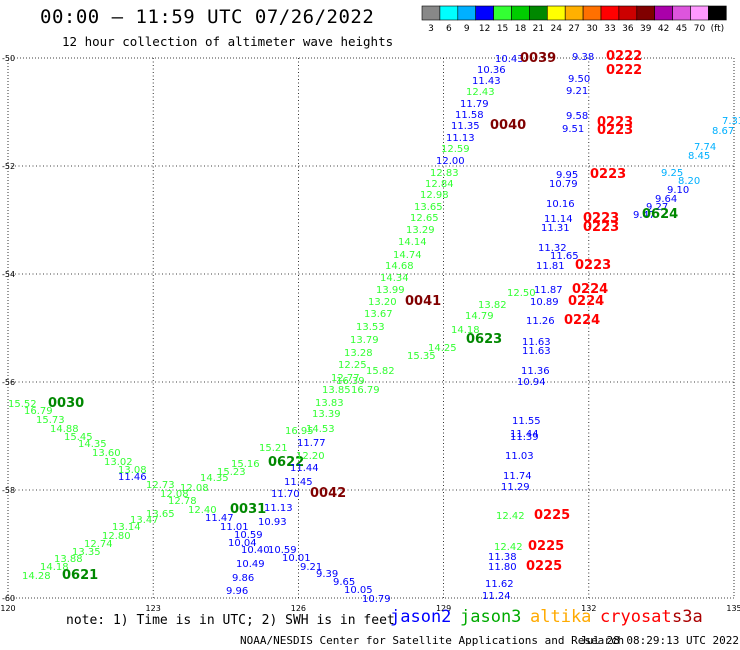 This screenshot has height=650, width=740. Describe the element at coordinates (705, 147) in the screenshot. I see `wave-height-label: 7.74` at that location.